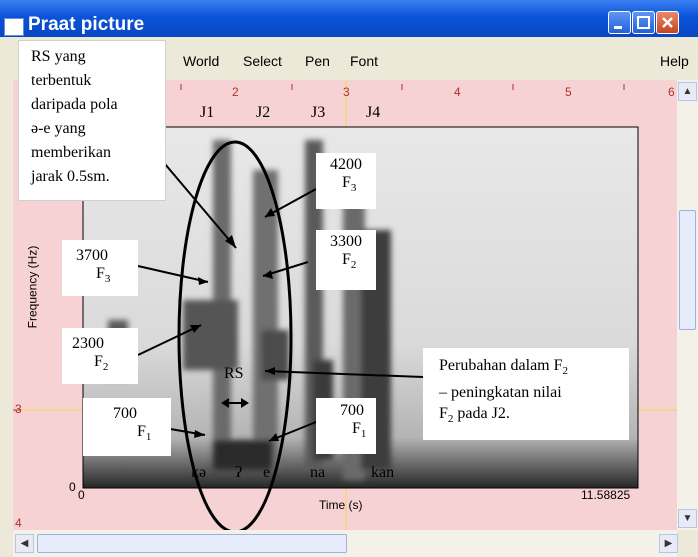 The image size is (698, 557). Describe the element at coordinates (24, 543) in the screenshot. I see `scroll-left-arrow-icon: ◀` at that location.